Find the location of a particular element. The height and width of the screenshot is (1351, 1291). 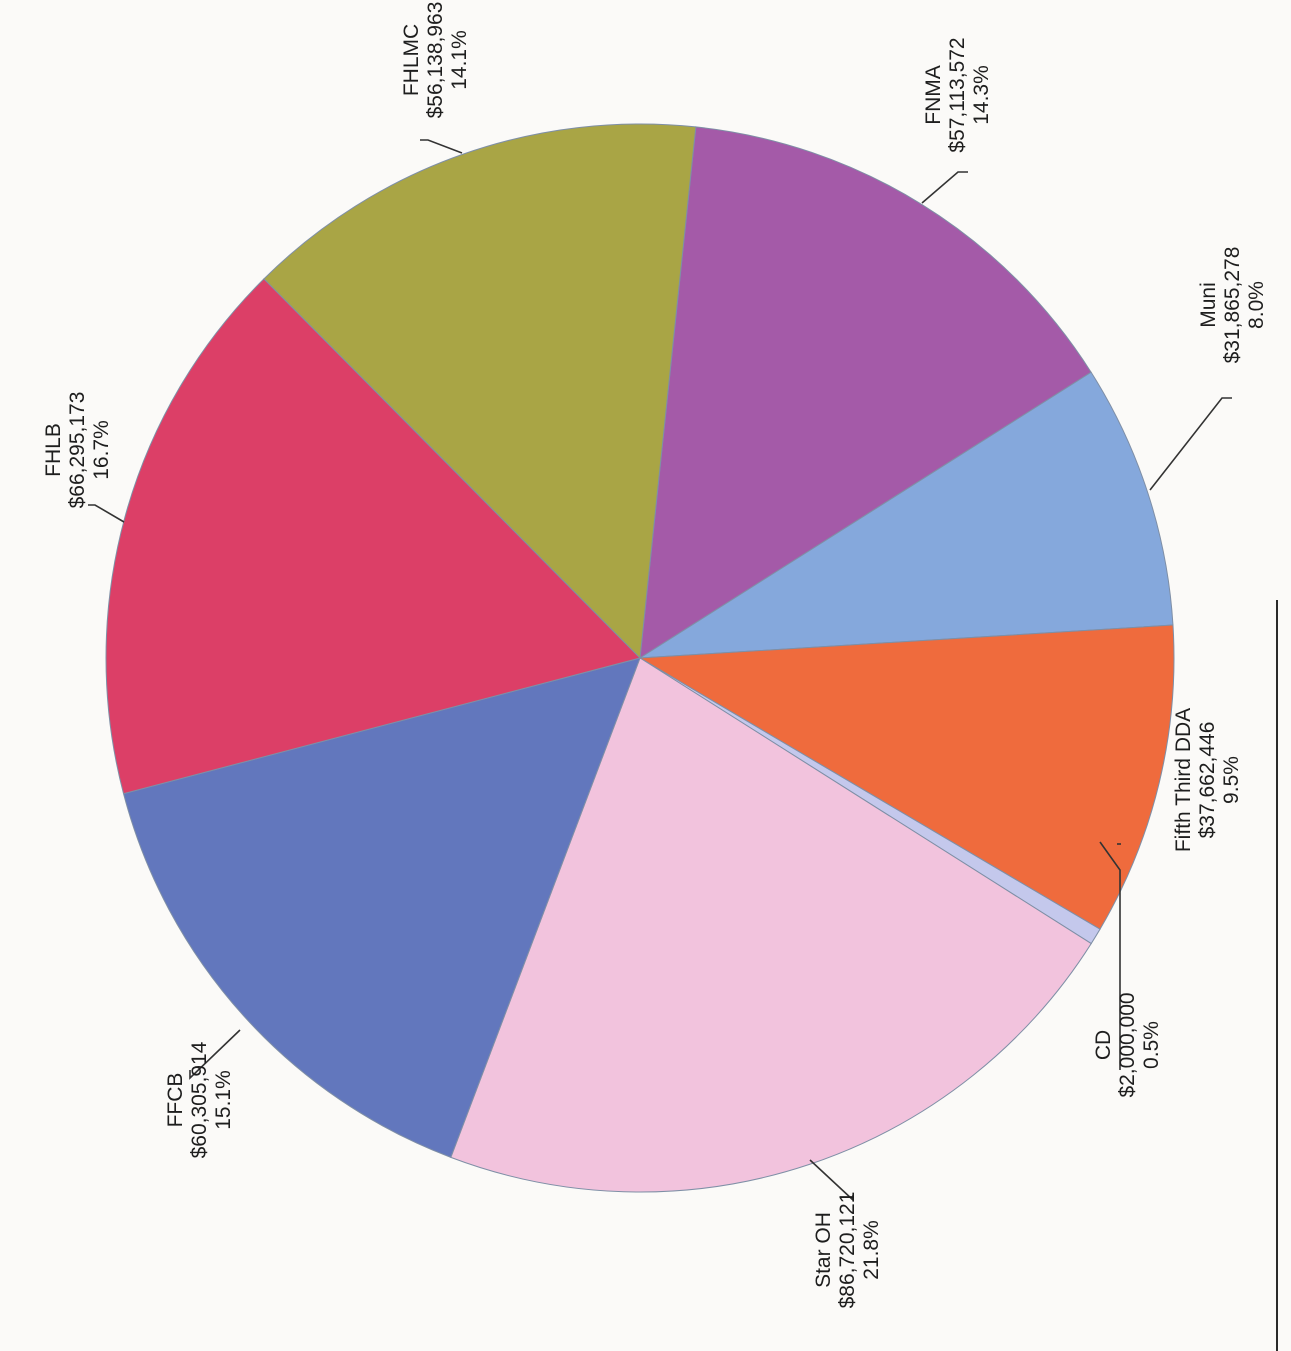

slice-label-percent: 14.1% is located at coordinates (459, 60).